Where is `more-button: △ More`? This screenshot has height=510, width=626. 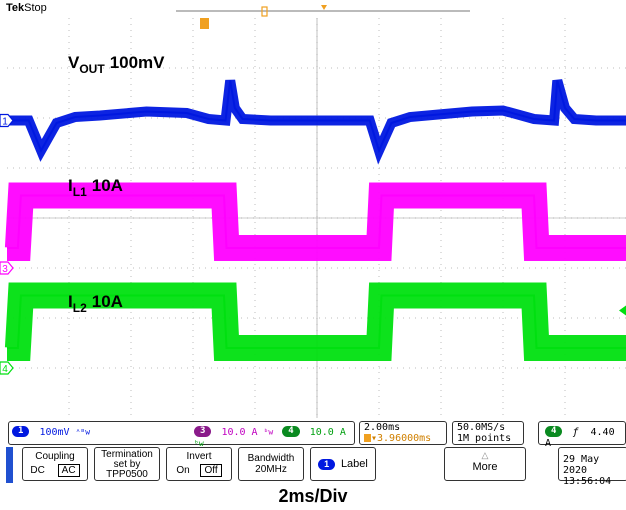
more-button: △ More is located at coordinates (485, 464).